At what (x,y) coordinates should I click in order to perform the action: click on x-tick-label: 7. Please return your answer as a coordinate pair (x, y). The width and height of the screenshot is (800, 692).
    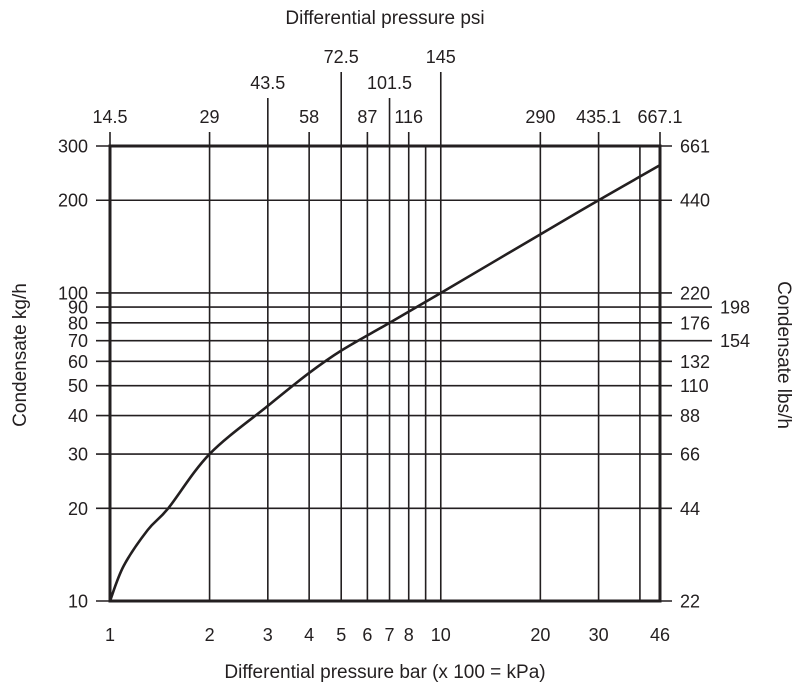
    Looking at the image, I should click on (390, 635).